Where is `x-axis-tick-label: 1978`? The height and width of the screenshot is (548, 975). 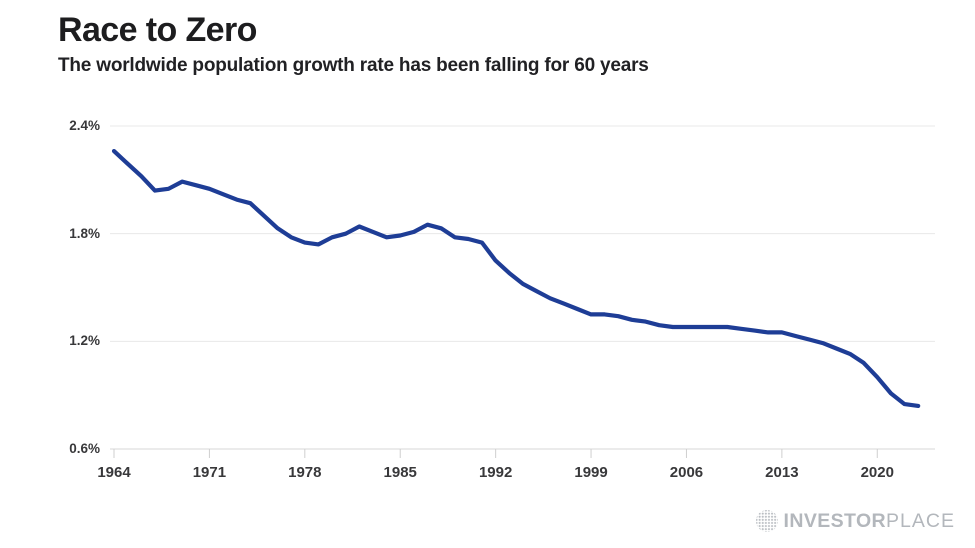 x-axis-tick-label: 1978 is located at coordinates (305, 472).